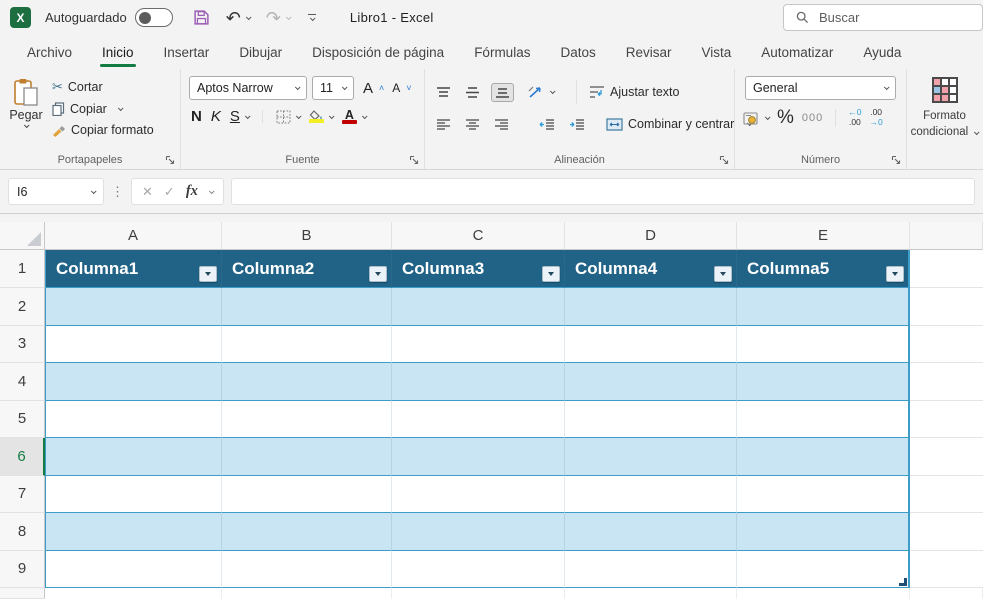 The image size is (983, 599). Describe the element at coordinates (501, 124) in the screenshot. I see `align-right-button` at that location.